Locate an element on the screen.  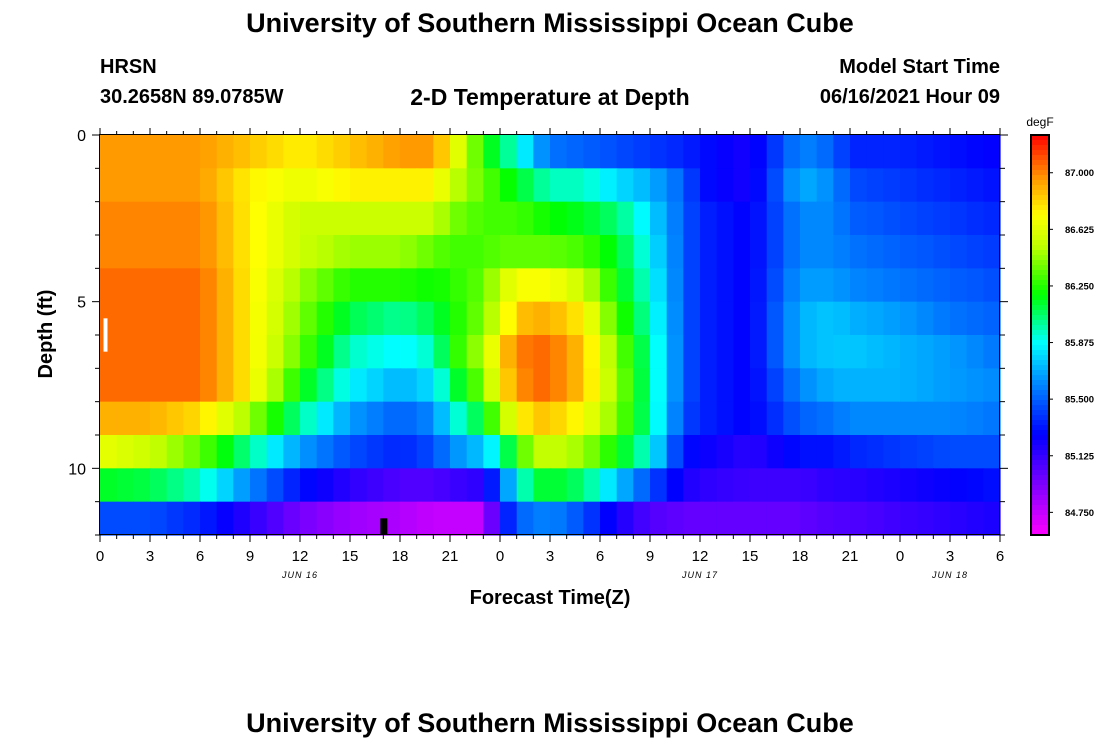
x-date-label: JUN 18 is located at coordinates (949, 575).